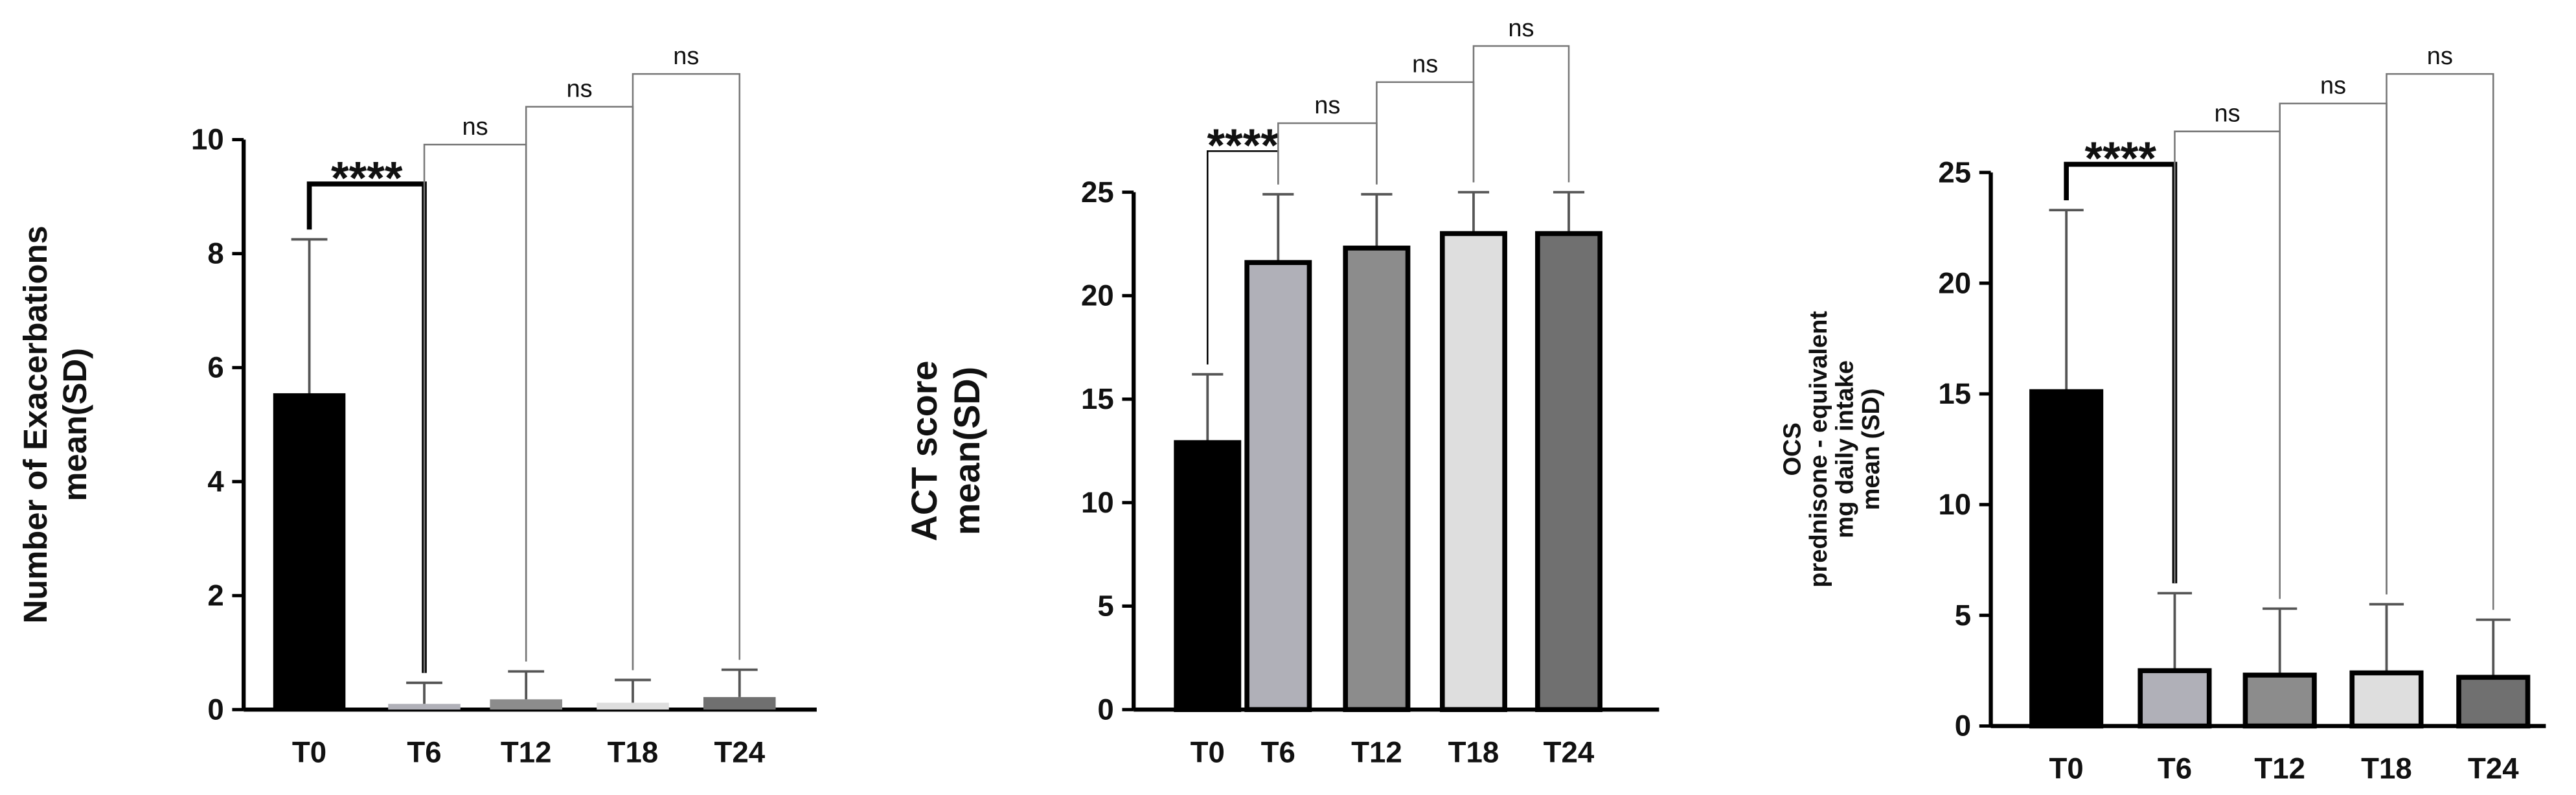 The image size is (2576, 795). What do you see at coordinates (215, 596) in the screenshot?
I see `y-tick-label: 2` at bounding box center [215, 596].